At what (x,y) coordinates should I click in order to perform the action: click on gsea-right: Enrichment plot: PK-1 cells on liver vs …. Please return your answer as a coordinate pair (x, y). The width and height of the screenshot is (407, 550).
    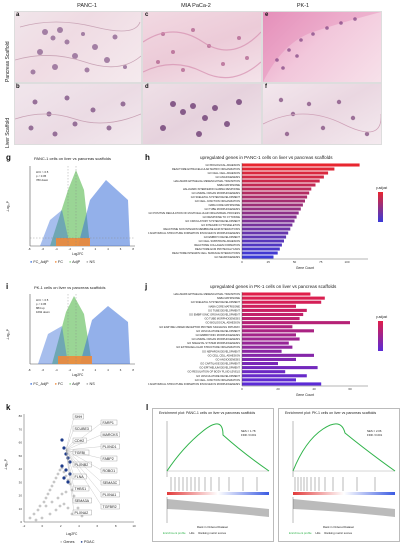
    Looking at the image, I should click on (339, 475).